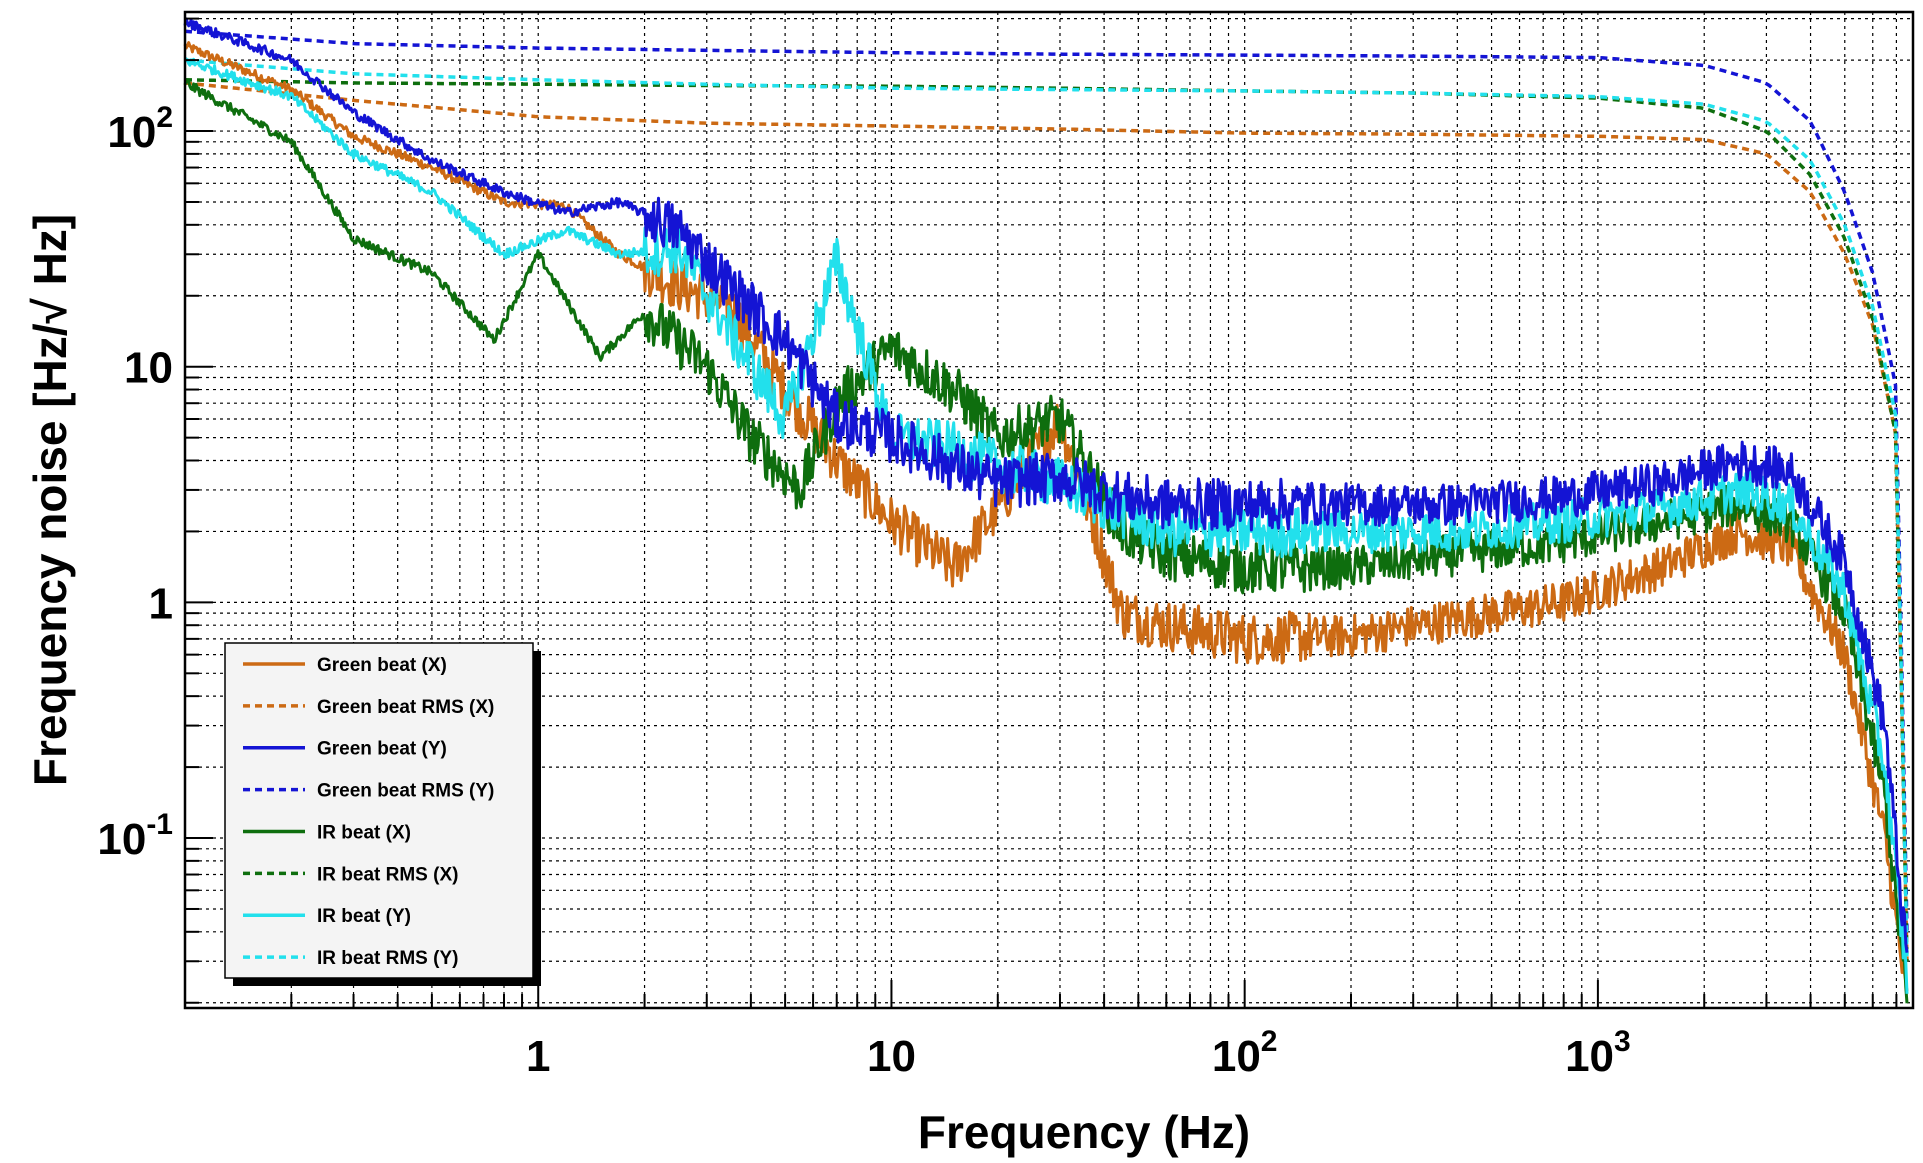 The width and height of the screenshot is (1923, 1163). I want to click on legend-label: Green beat RMS (Y), so click(405, 791).